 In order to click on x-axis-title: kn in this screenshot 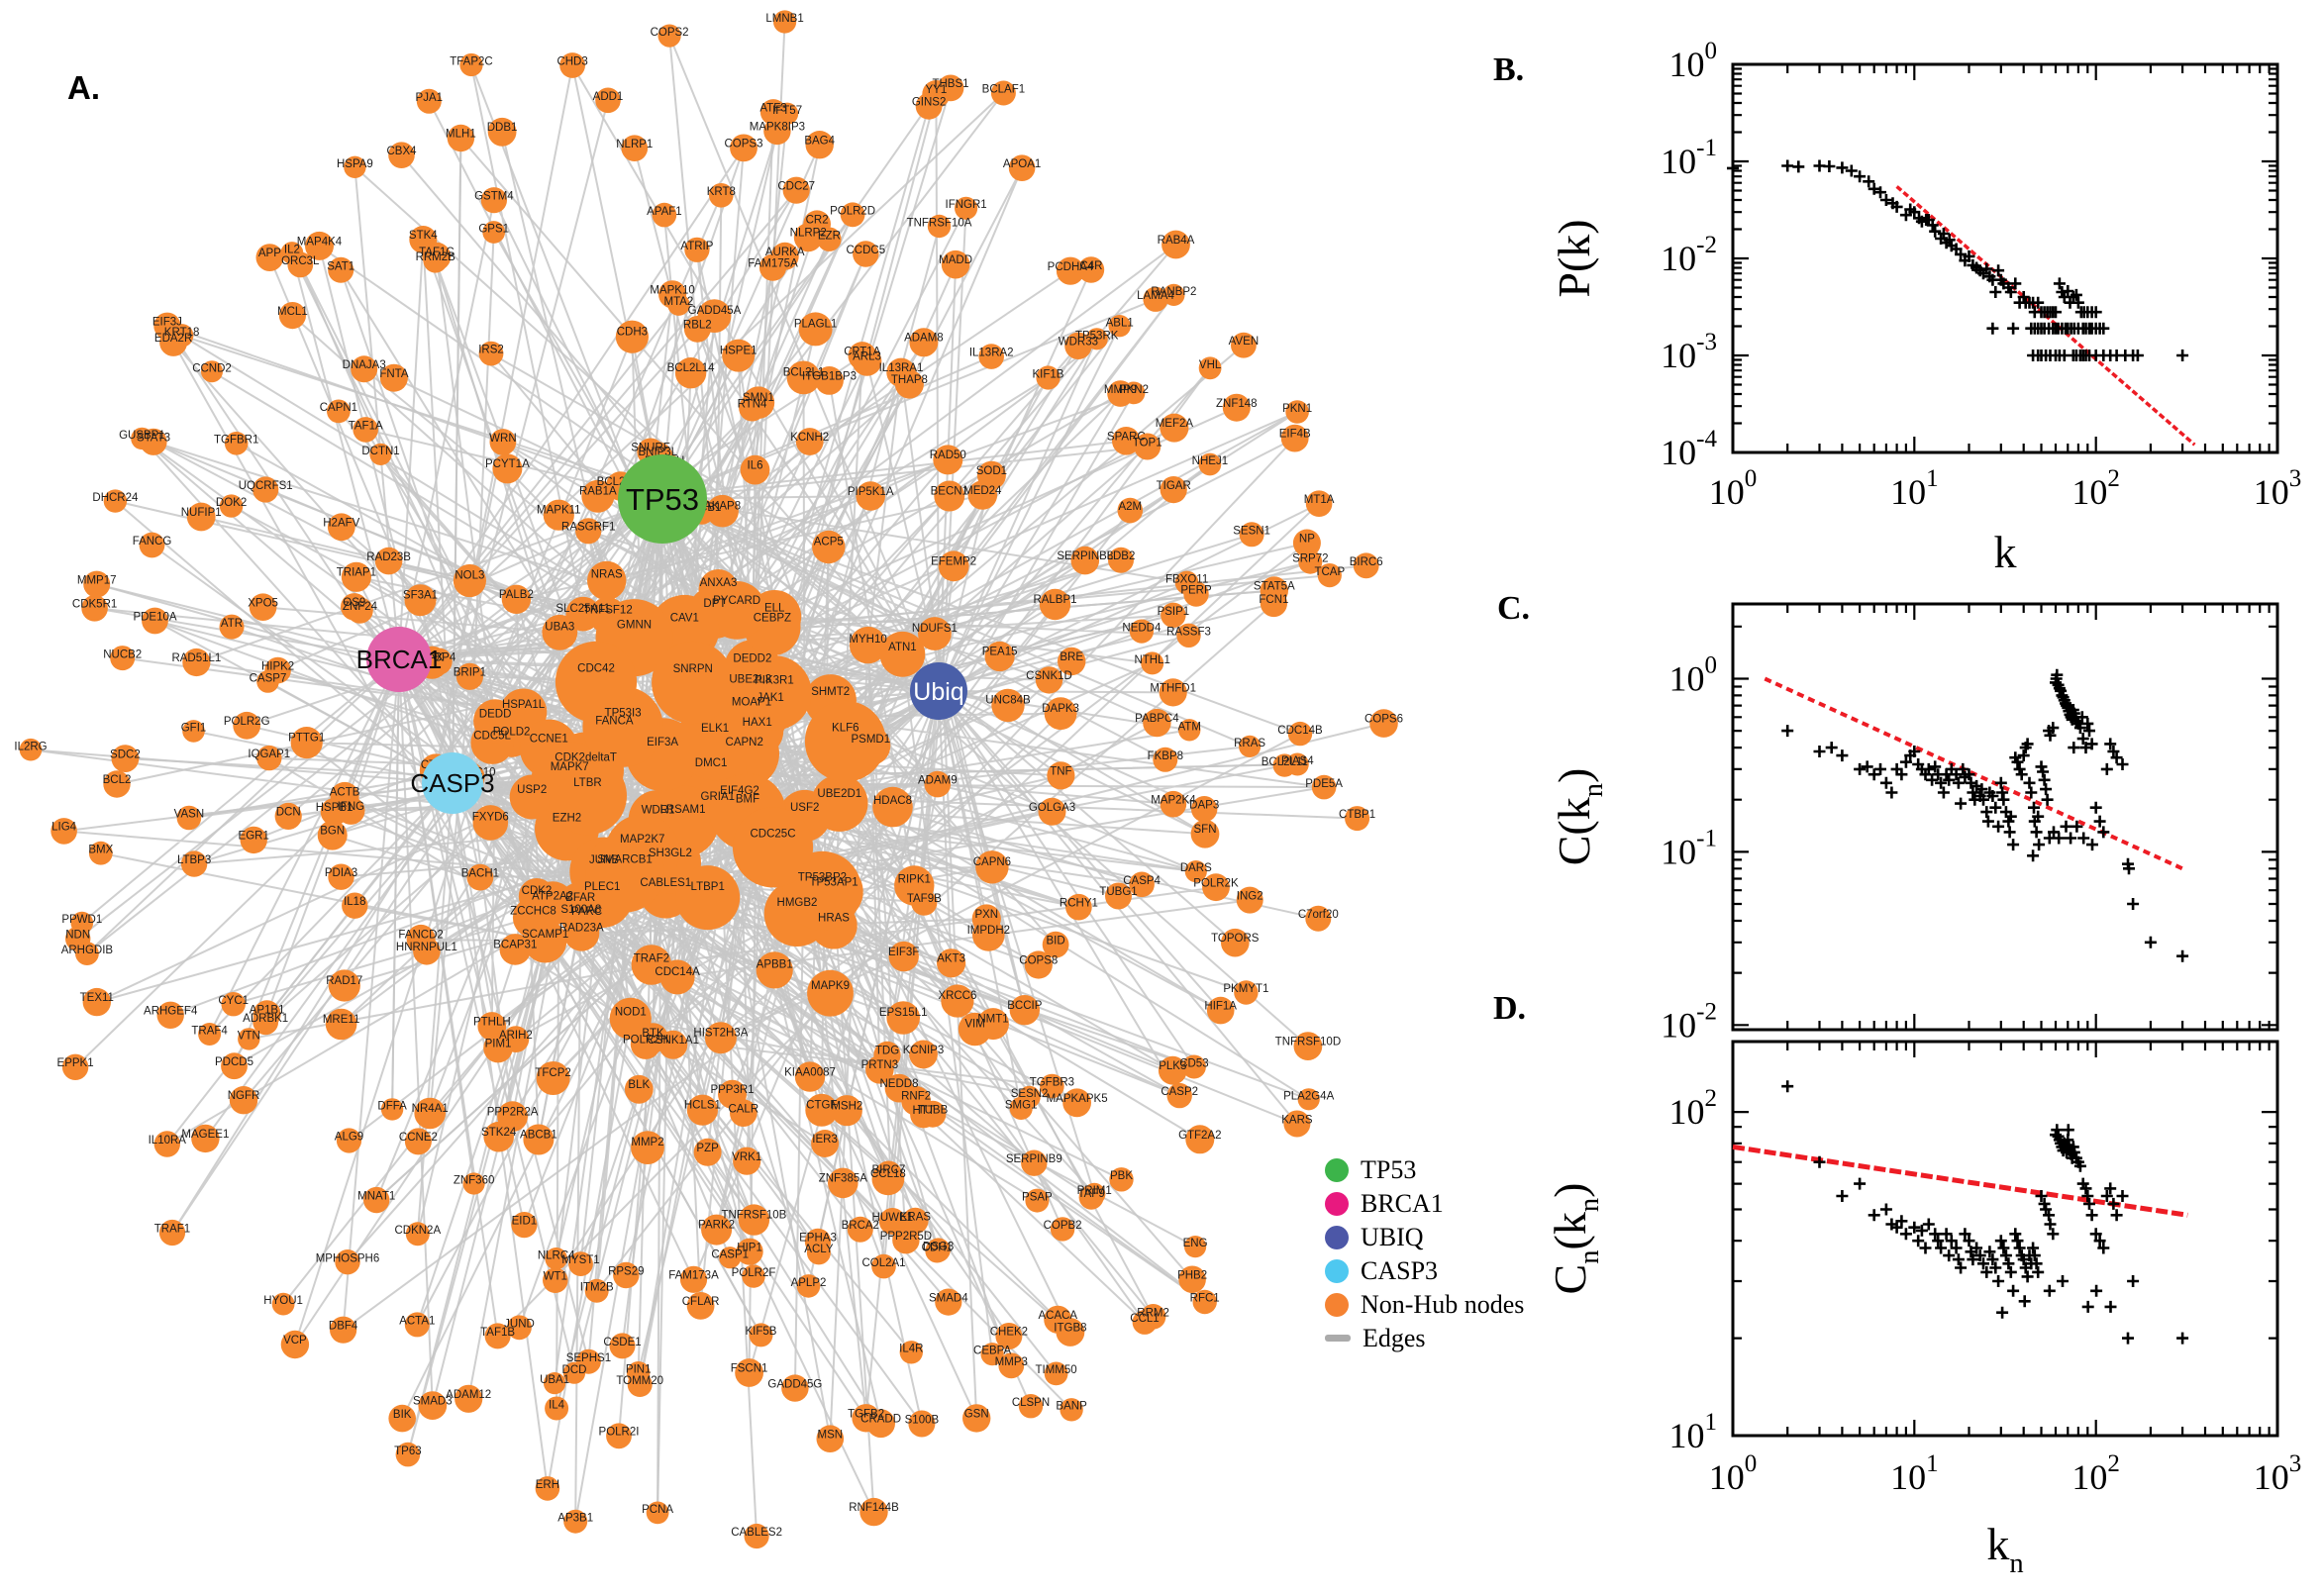, I will do `click(2004, 1549)`.